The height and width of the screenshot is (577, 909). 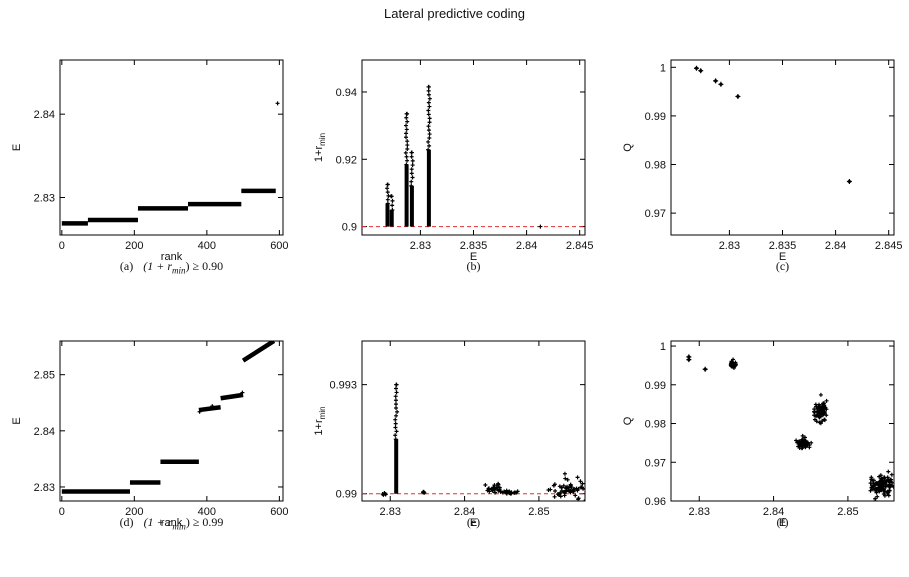 I want to click on x-tick-label: 2.83, so click(x=390, y=512).